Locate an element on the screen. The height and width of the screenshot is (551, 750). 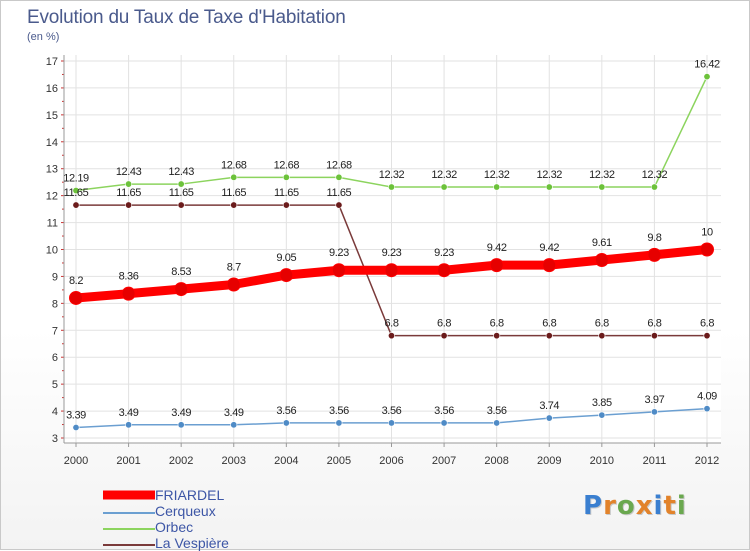
legend-label-la-vespiere: La Vespière is located at coordinates (192, 543).